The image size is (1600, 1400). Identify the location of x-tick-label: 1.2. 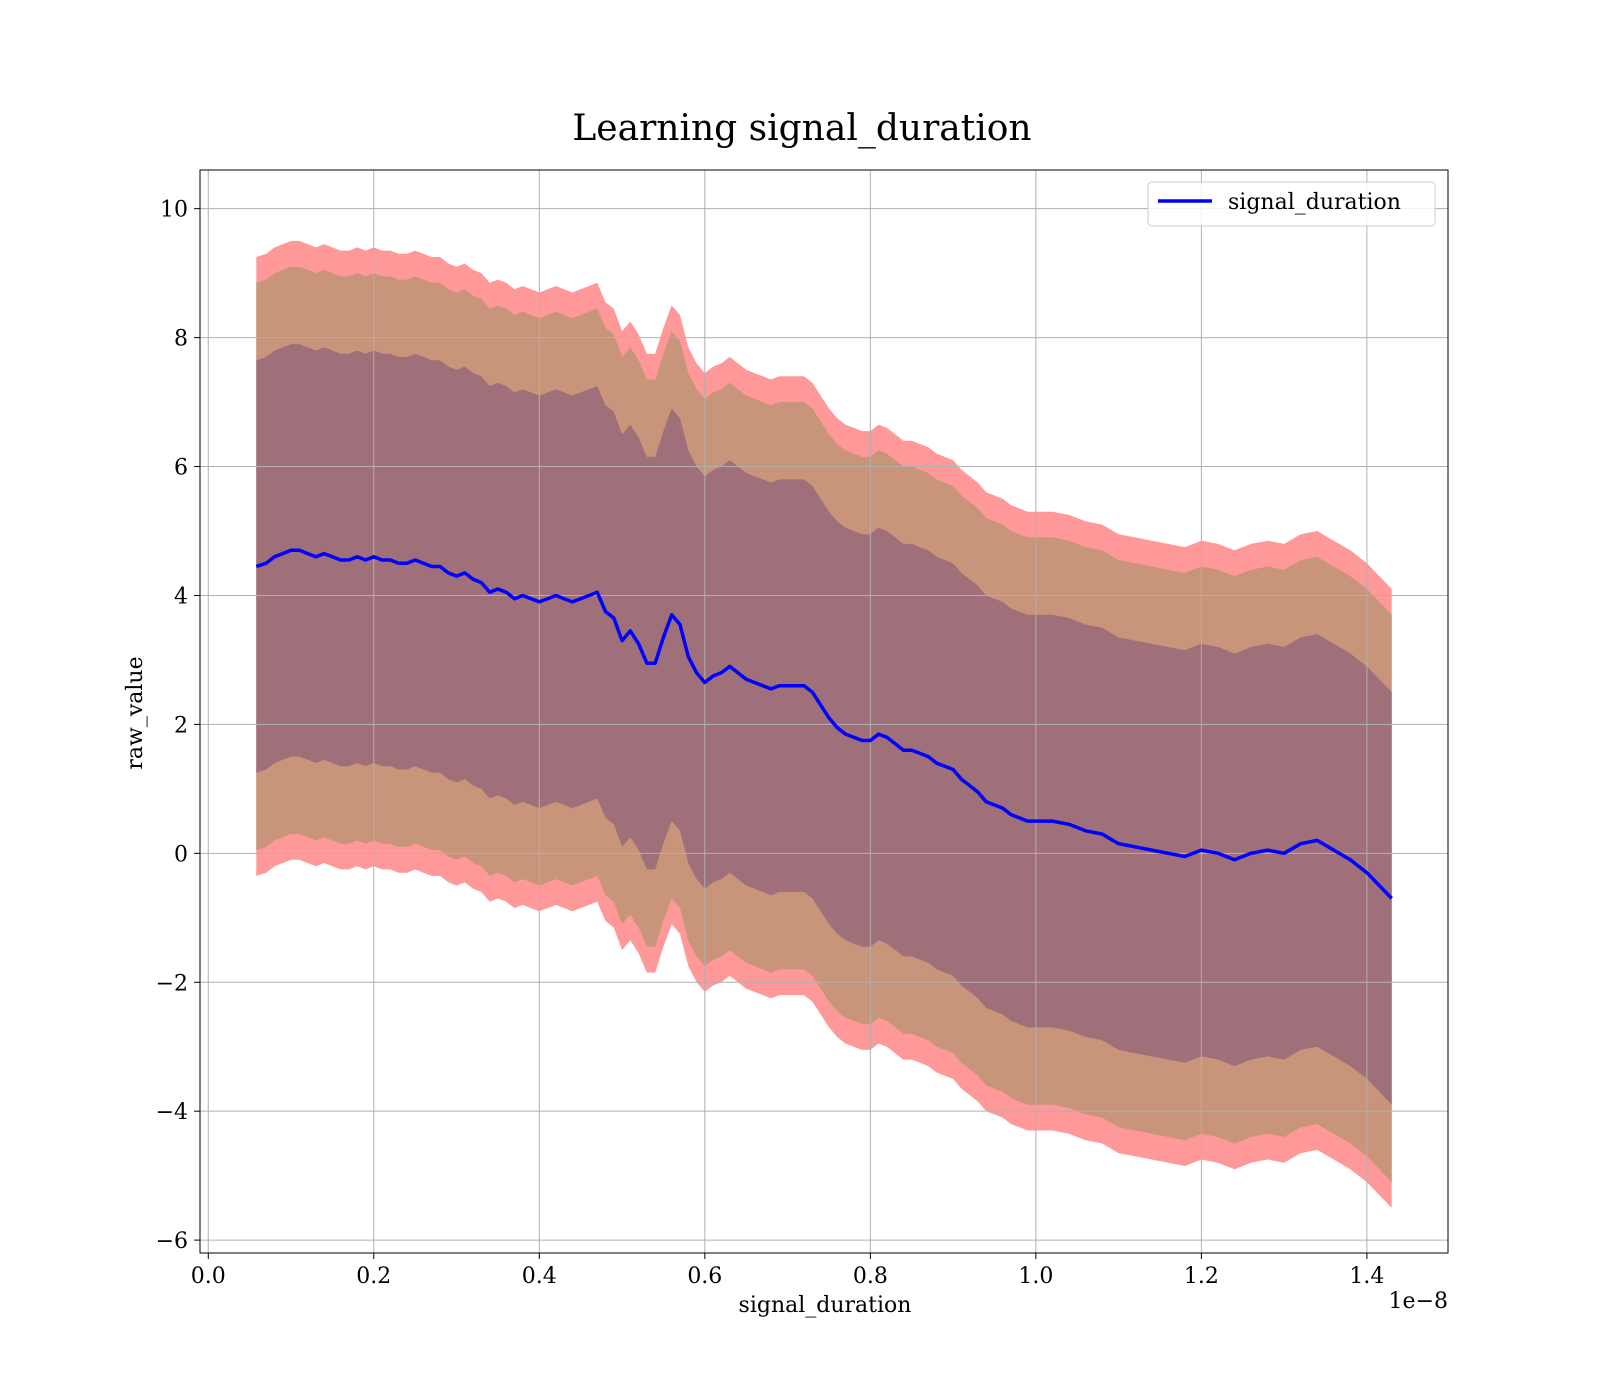
(1201, 1276).